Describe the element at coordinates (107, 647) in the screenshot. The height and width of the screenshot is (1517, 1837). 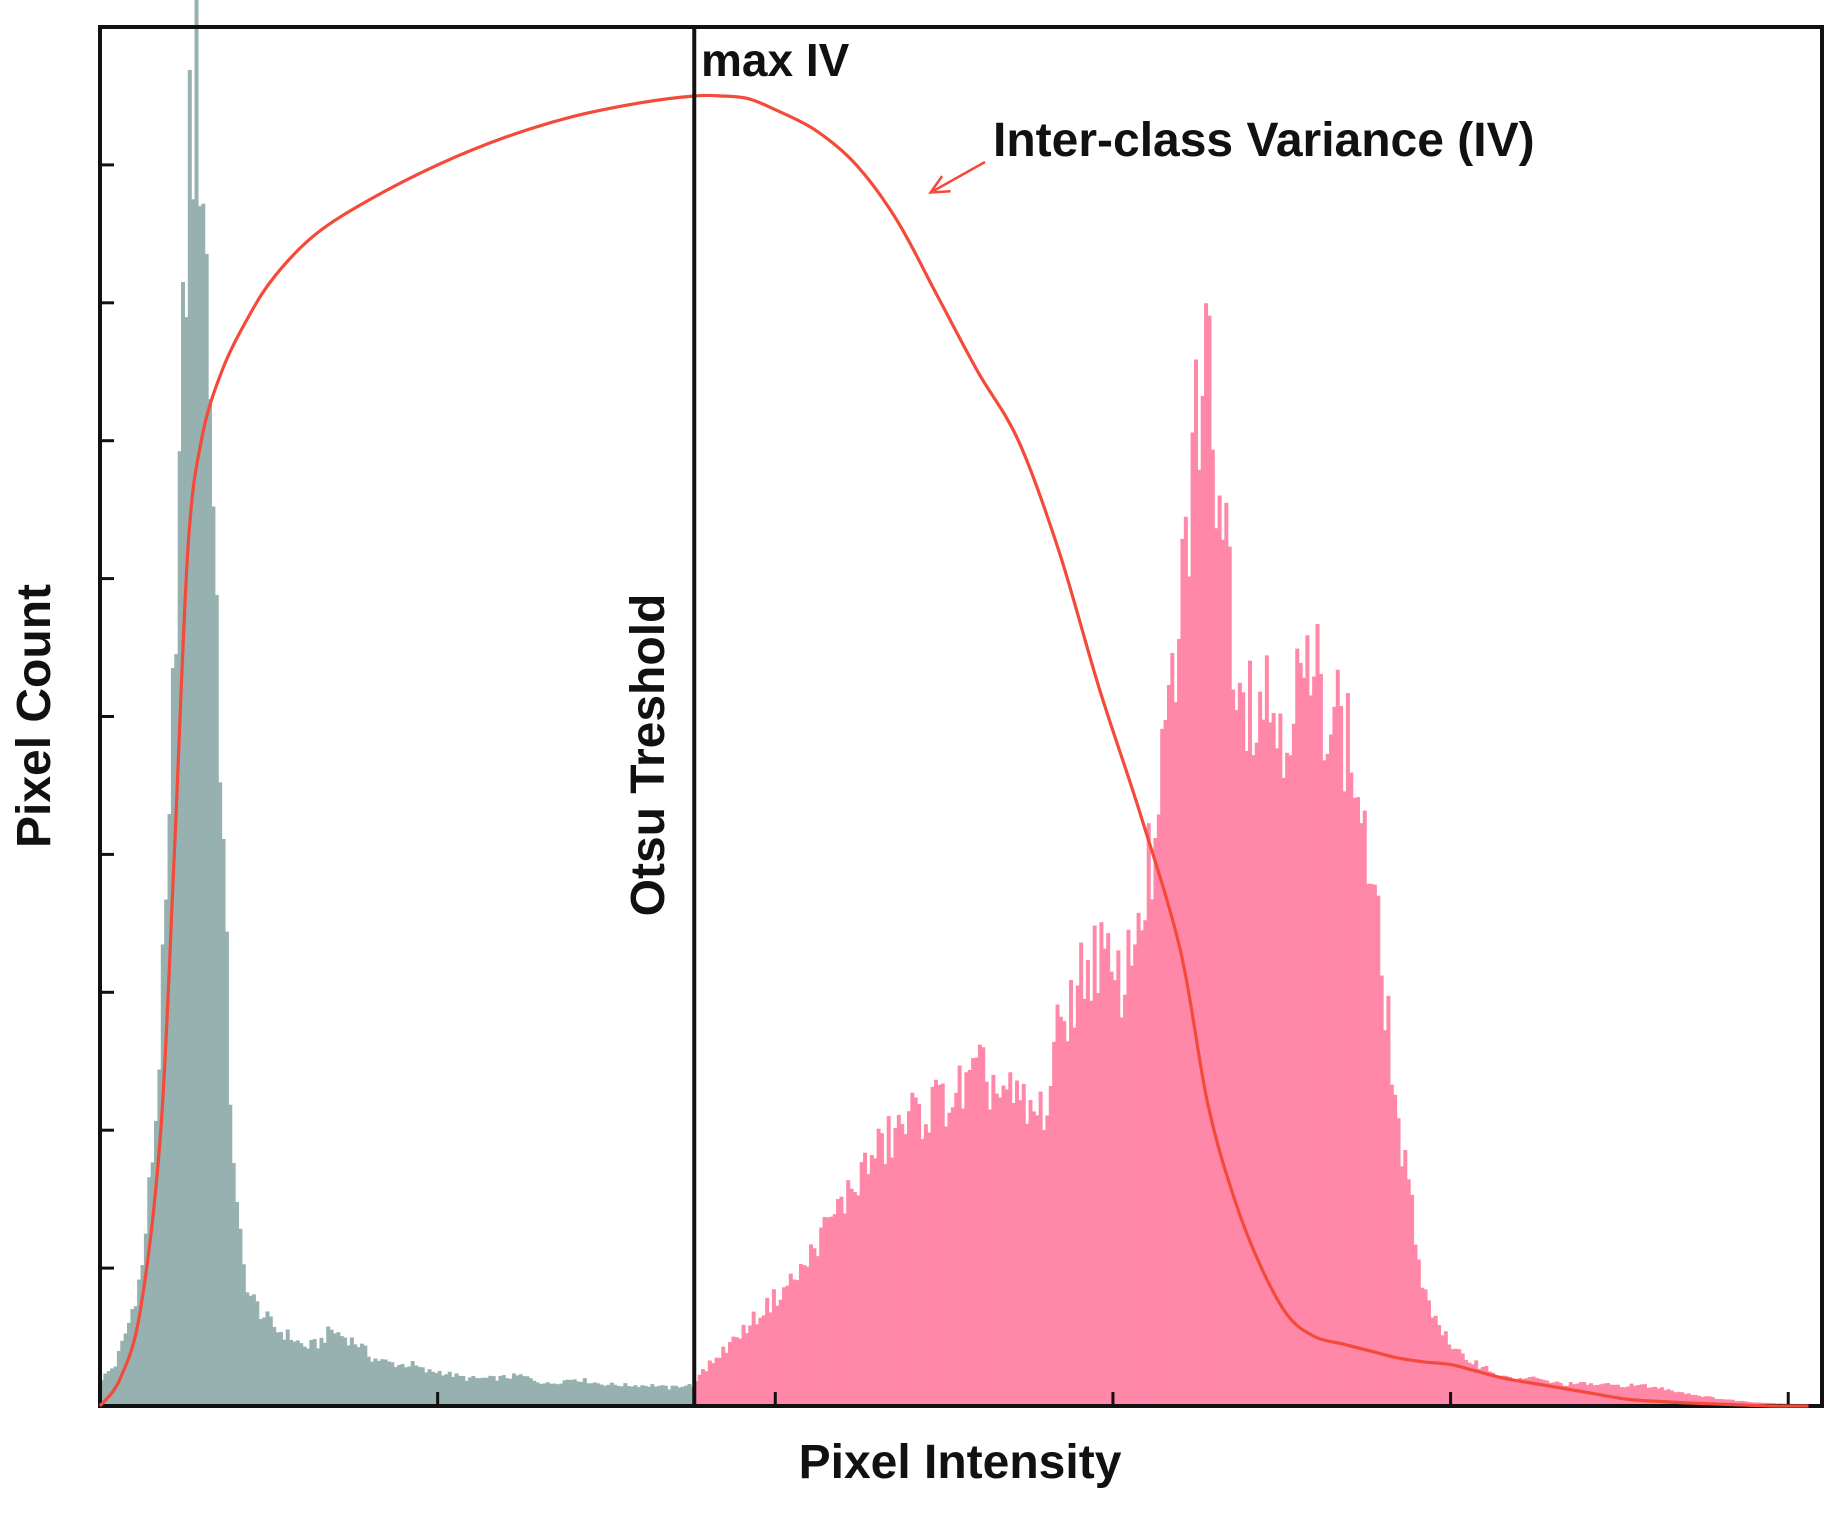
I see `y-axis-ticks` at that location.